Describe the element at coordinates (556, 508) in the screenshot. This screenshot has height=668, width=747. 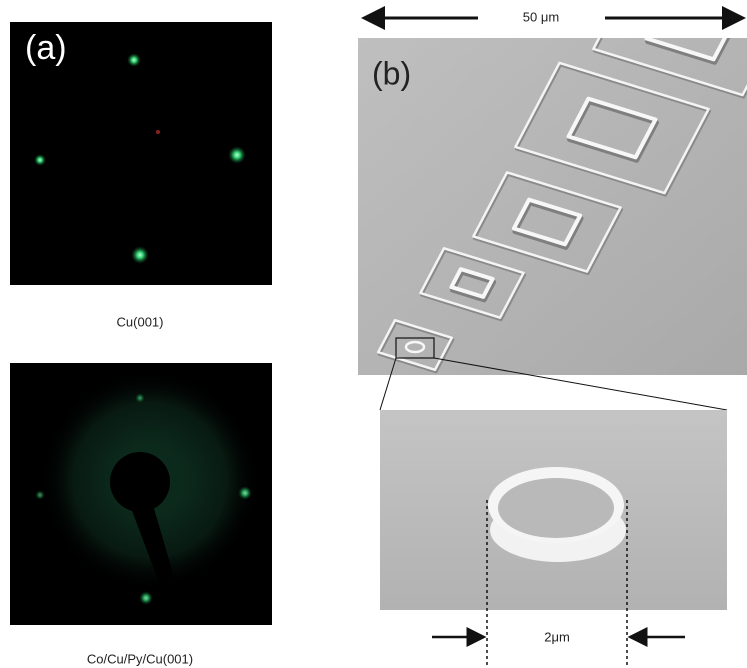
I see `disk-top` at that location.